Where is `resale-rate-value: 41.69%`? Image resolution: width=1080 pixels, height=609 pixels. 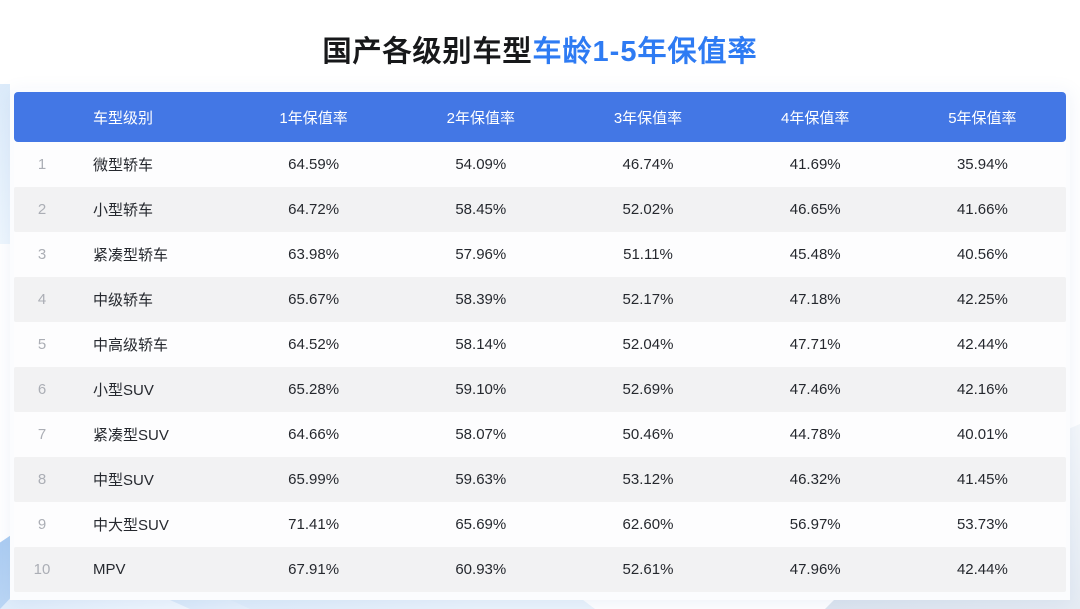 resale-rate-value: 41.69% is located at coordinates (815, 164).